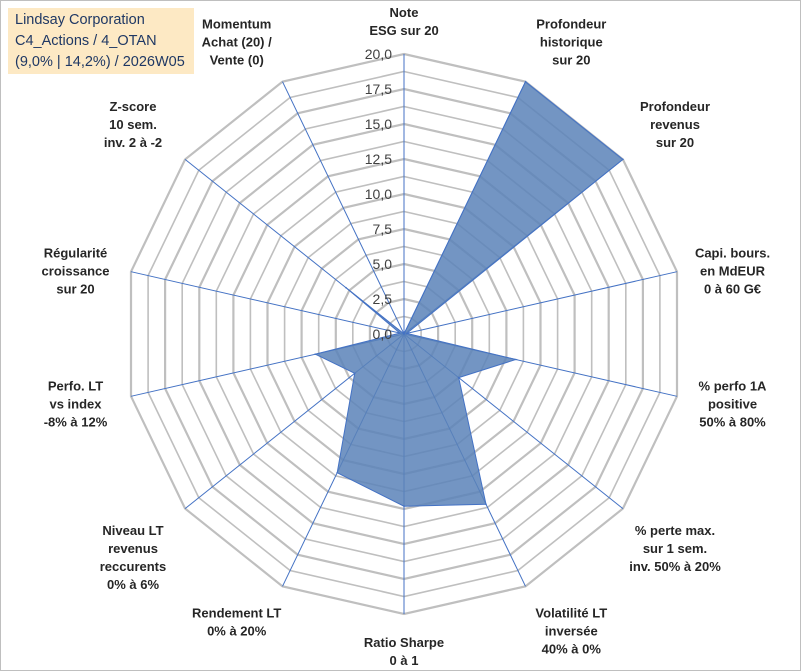 Image resolution: width=801 pixels, height=671 pixels. I want to click on axis-label: Profondeur revenus sur 20, so click(675, 124).